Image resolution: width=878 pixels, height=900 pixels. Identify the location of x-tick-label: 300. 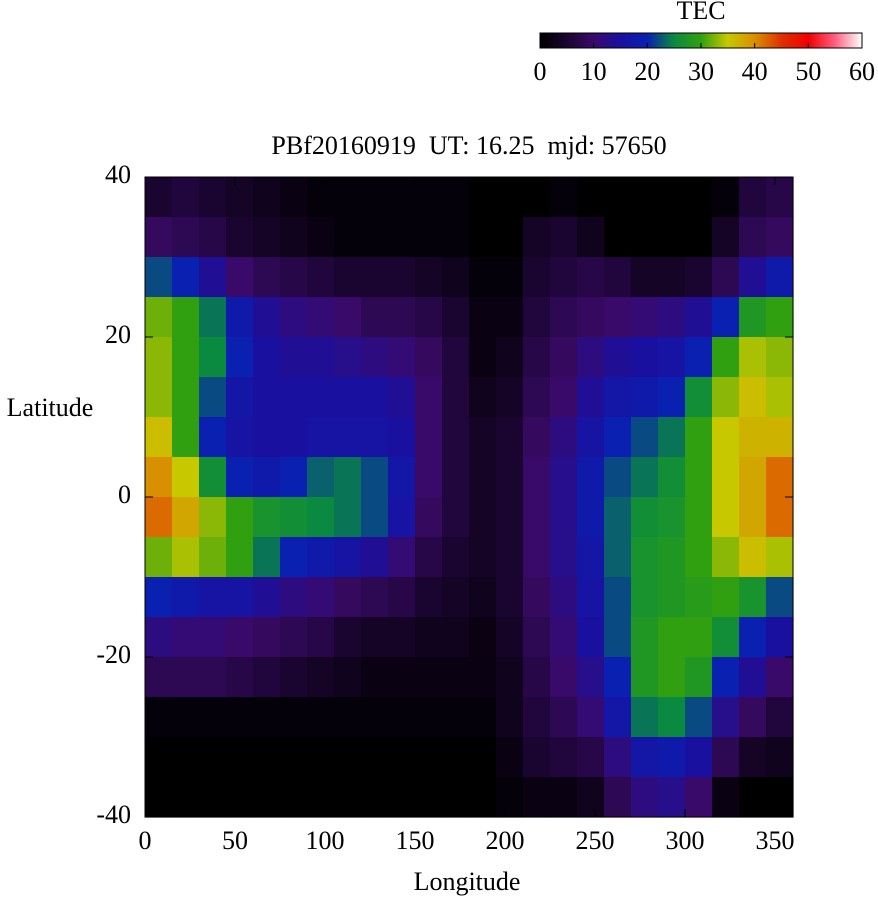
(685, 840).